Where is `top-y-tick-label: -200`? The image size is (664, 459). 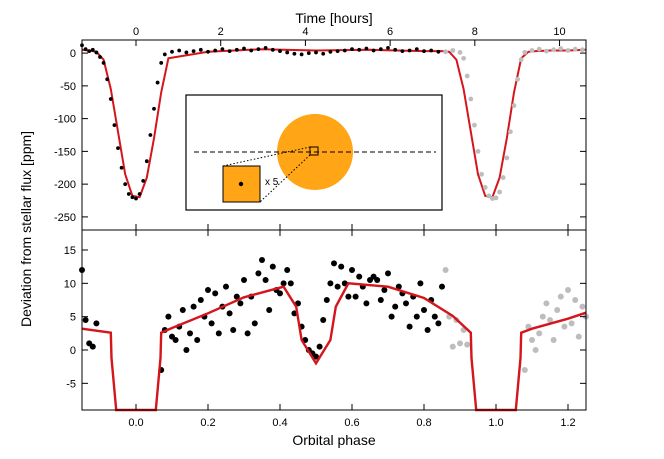
top-y-tick-label: -200 is located at coordinates (65, 185).